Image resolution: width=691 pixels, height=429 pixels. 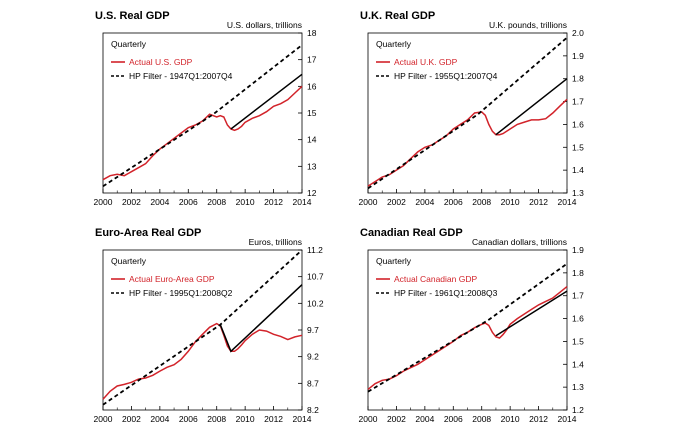 What do you see at coordinates (181, 293) in the screenshot?
I see `legend-entry: HP Filter - 1995Q1:2008Q2` at bounding box center [181, 293].